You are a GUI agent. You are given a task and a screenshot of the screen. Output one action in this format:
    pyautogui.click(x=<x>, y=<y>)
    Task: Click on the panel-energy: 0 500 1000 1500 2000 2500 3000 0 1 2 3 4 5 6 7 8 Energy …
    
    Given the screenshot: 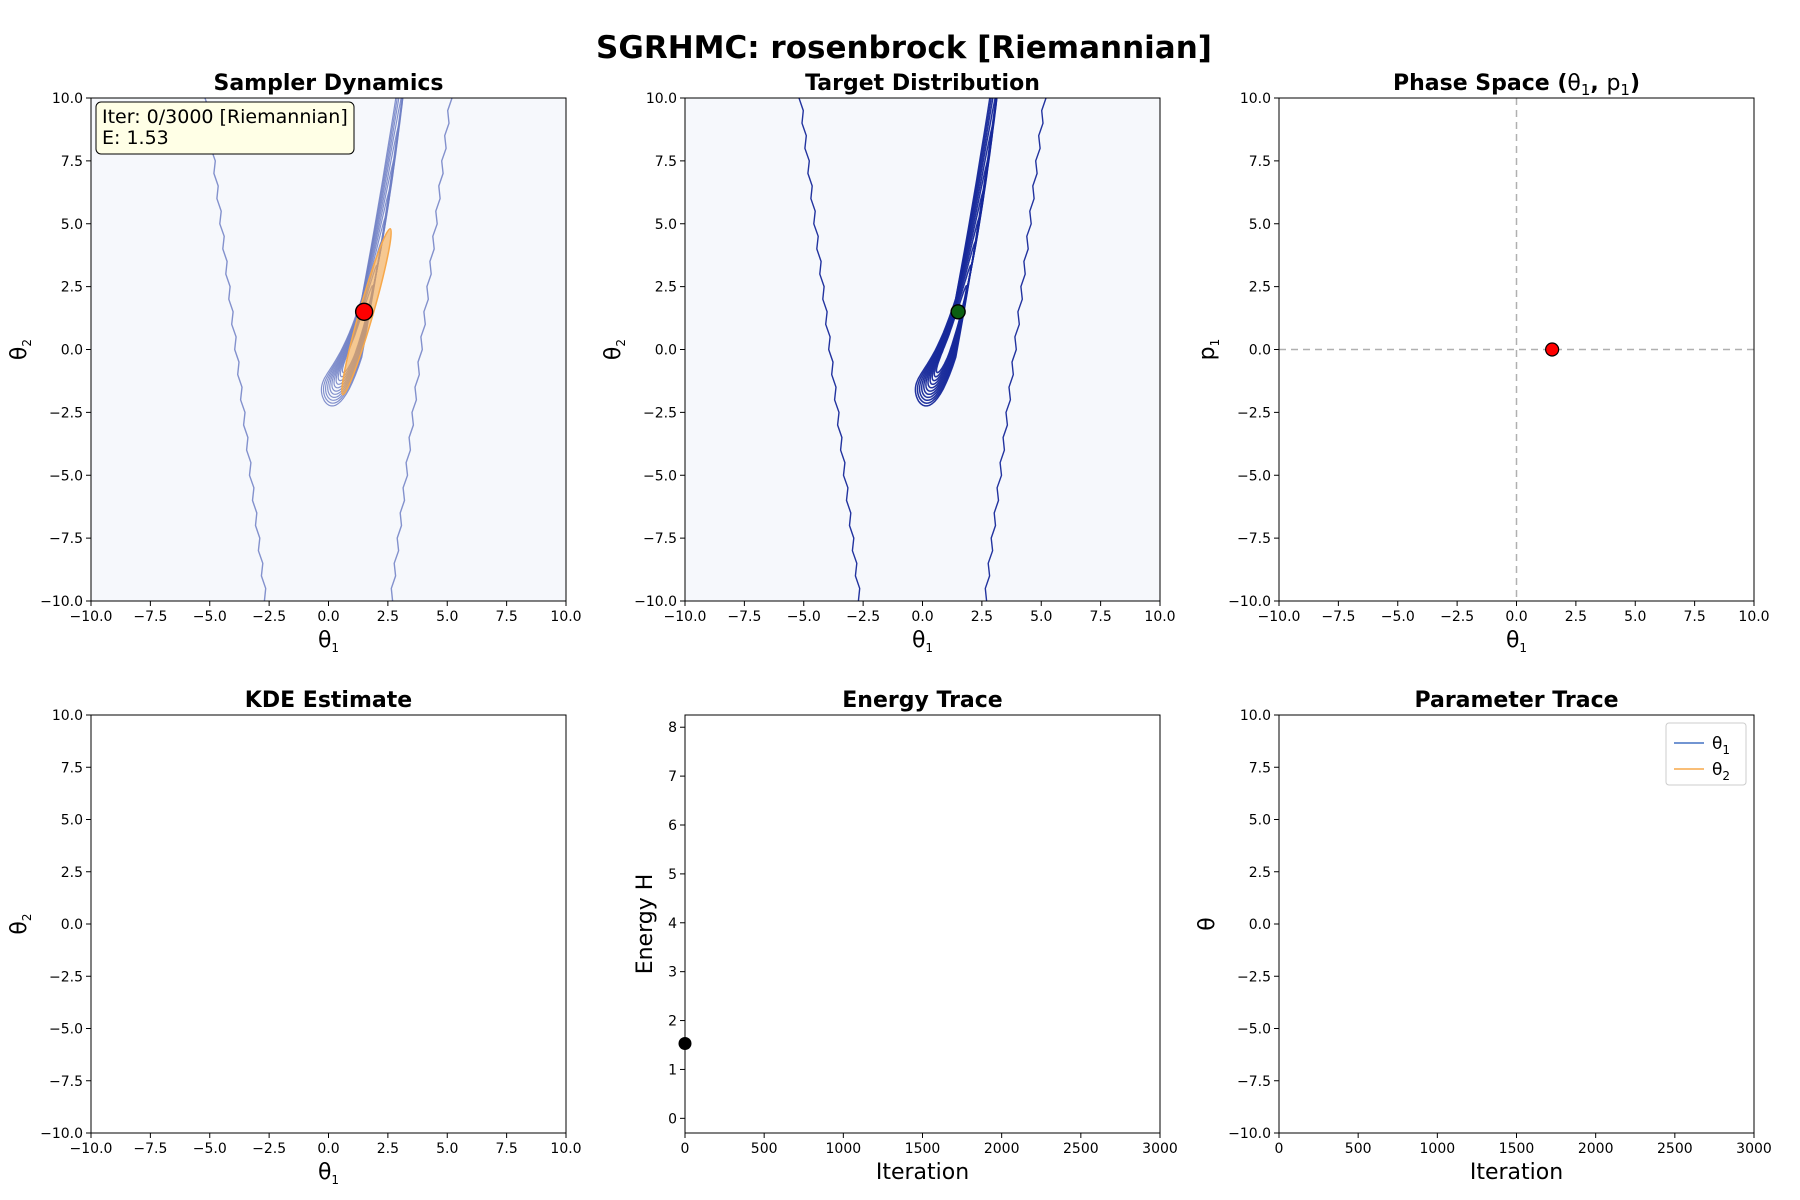 What is the action you would take?
    pyautogui.click(x=905, y=936)
    